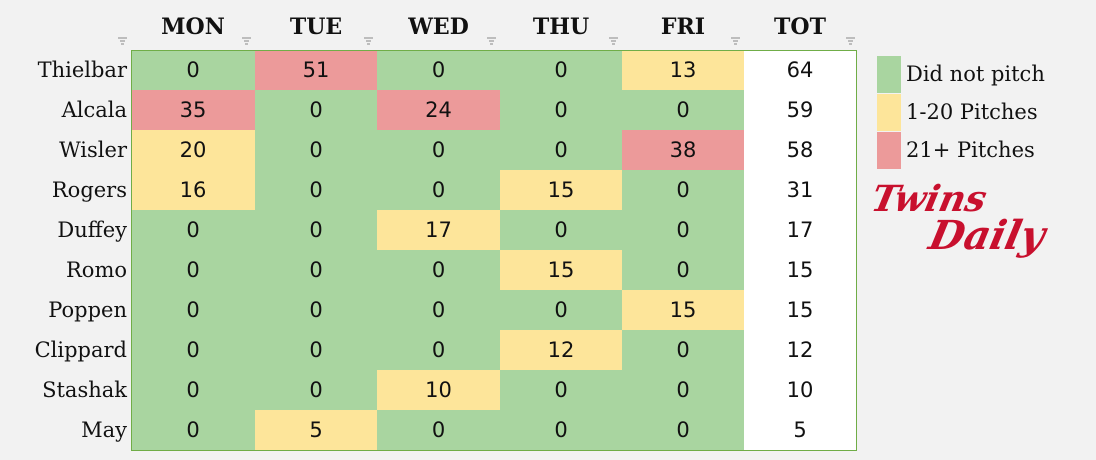 The height and width of the screenshot is (460, 1096). I want to click on logo-word: Daily, so click(987, 235).